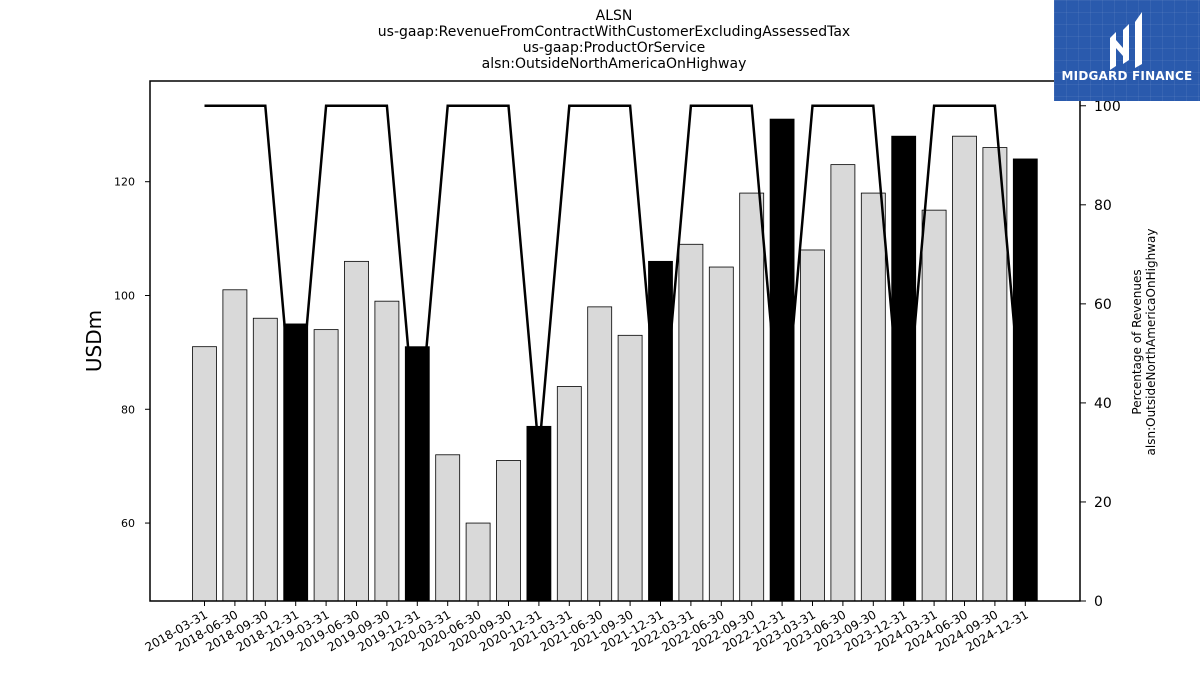 The image size is (1200, 675). I want to click on chart-title-line: us-gaap:ProductOrService, so click(614, 48).